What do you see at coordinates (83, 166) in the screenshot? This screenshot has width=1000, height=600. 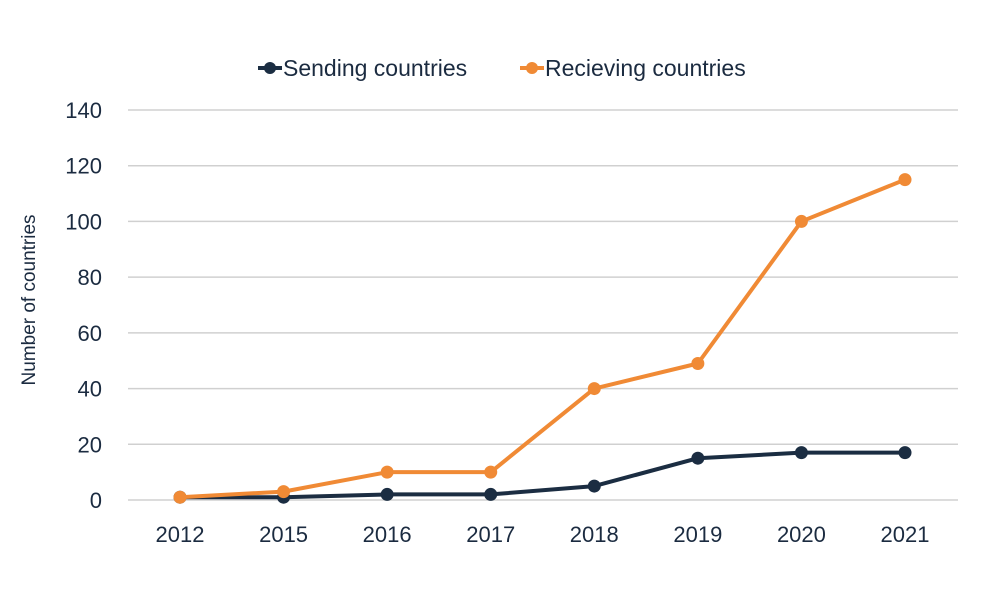 I see `y-tick-label: 120` at bounding box center [83, 166].